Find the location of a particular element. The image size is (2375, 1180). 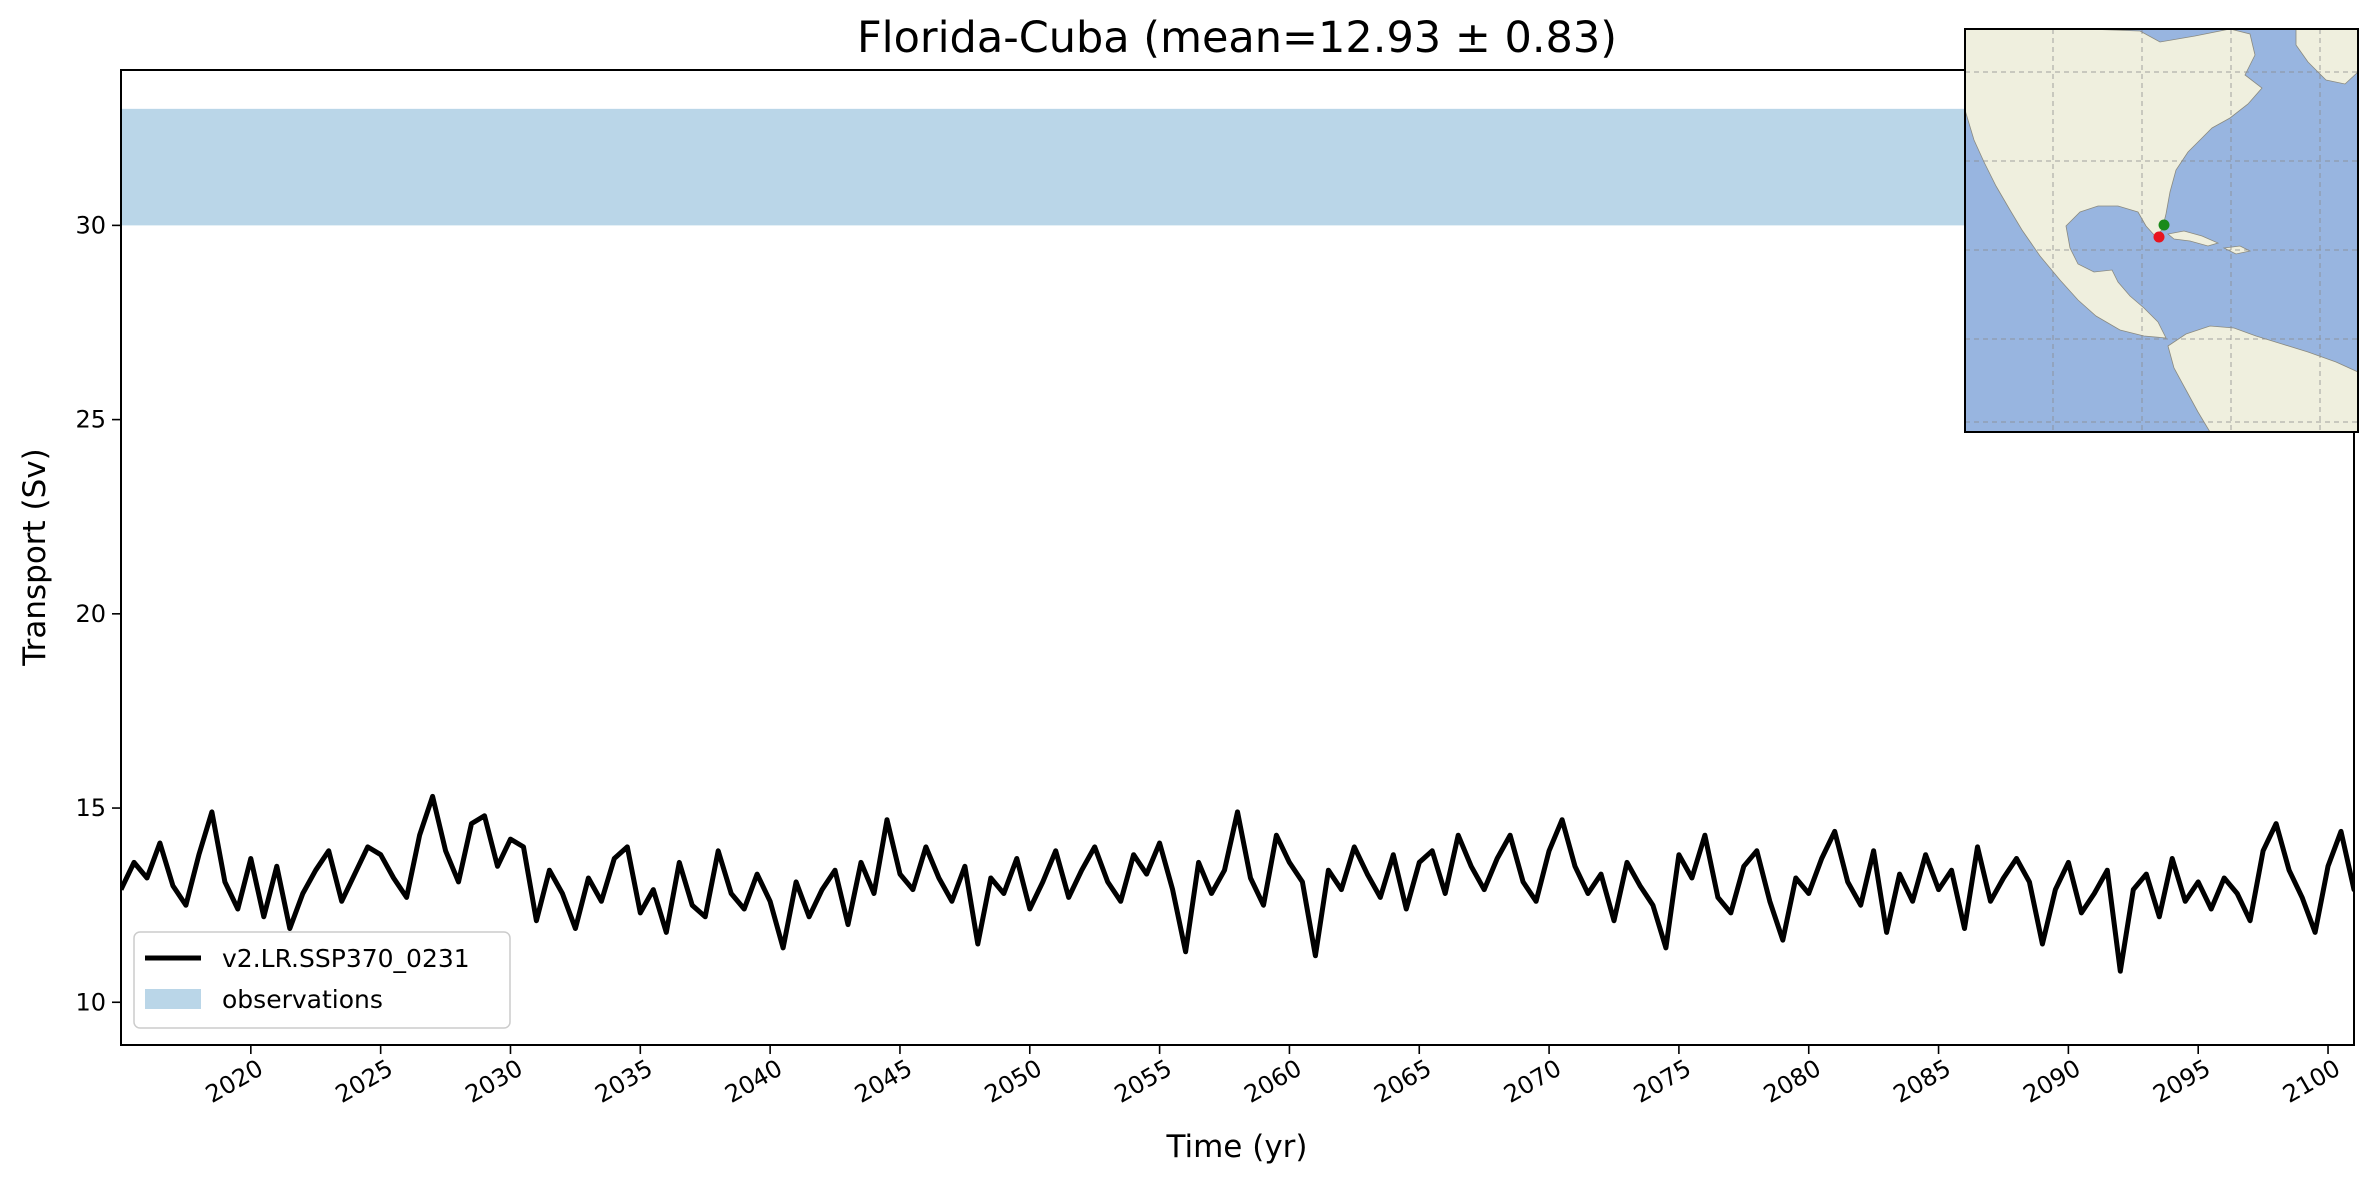

map-marker-green is located at coordinates (2164, 225).